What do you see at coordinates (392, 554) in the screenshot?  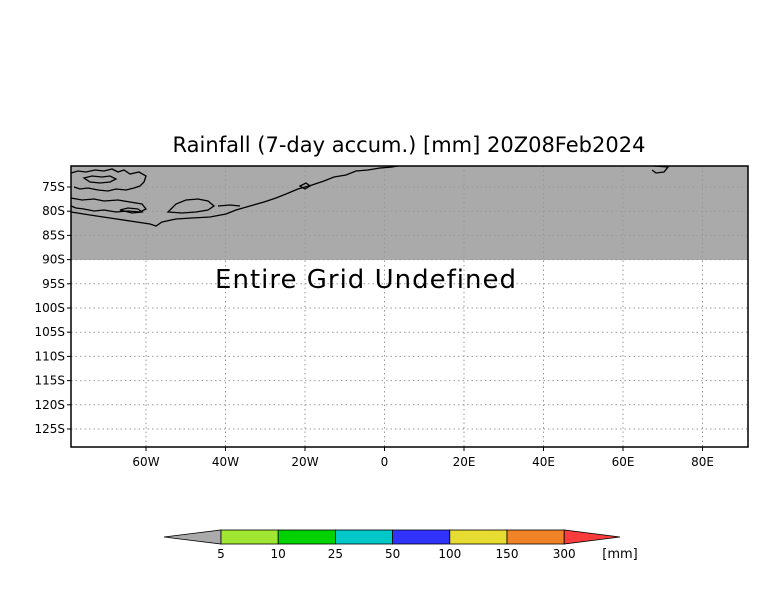 I see `colorbar-label: 50` at bounding box center [392, 554].